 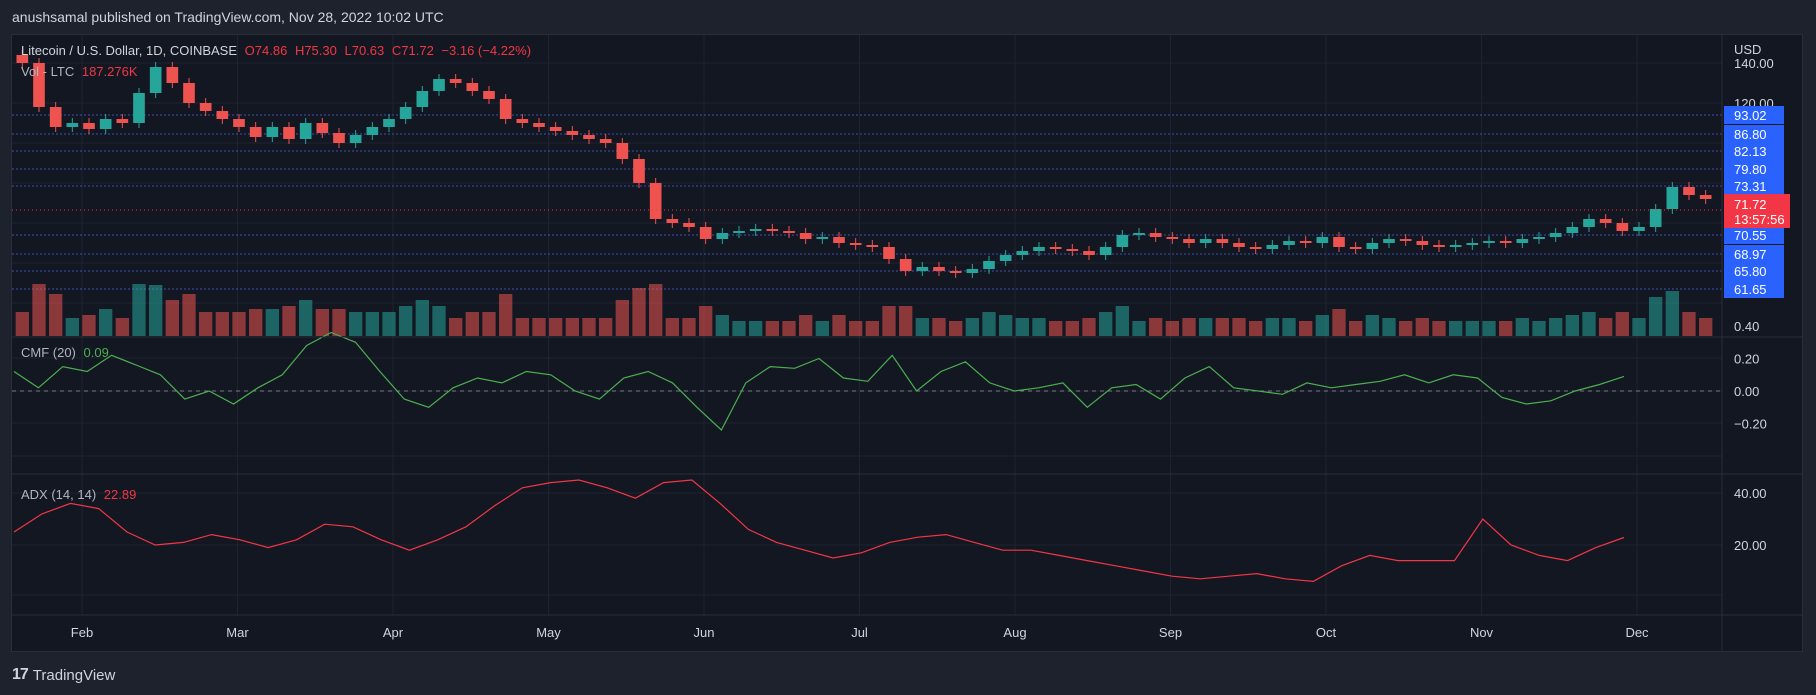 I want to click on level-badge-label: 82.13, so click(x=1750, y=151).